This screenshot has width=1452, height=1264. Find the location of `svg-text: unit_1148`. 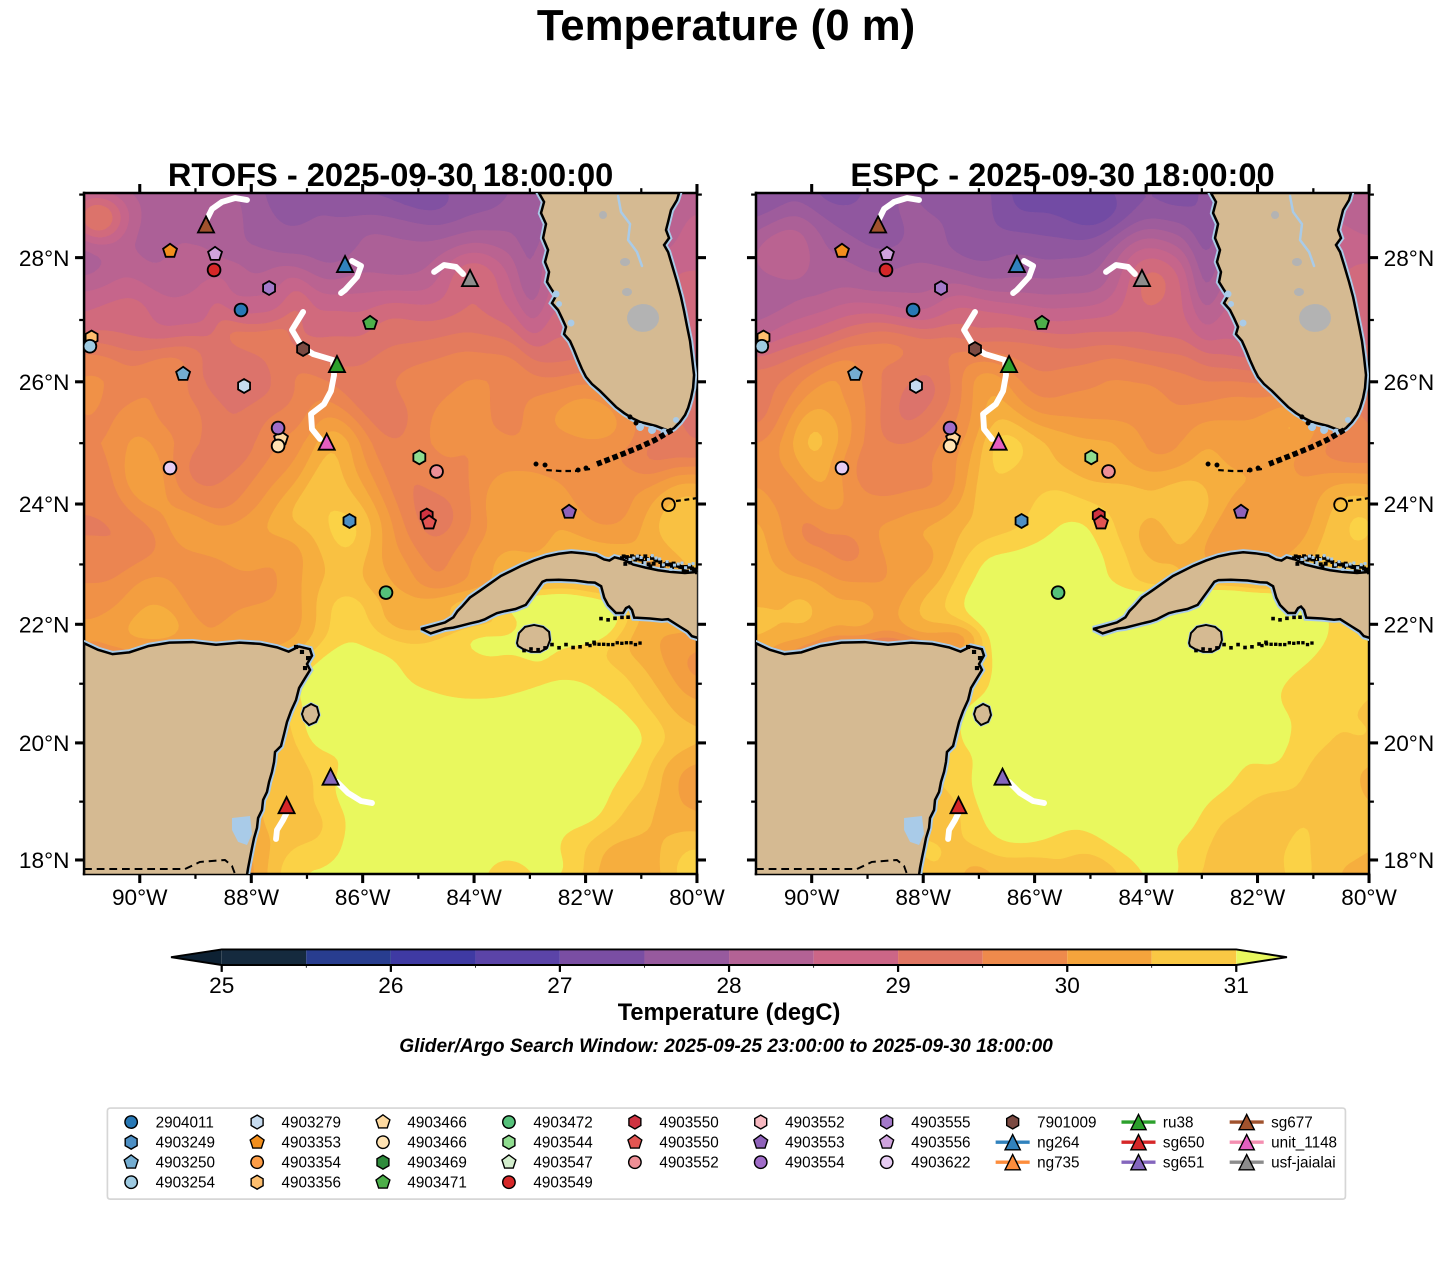

svg-text: unit_1148 is located at coordinates (1304, 1142).